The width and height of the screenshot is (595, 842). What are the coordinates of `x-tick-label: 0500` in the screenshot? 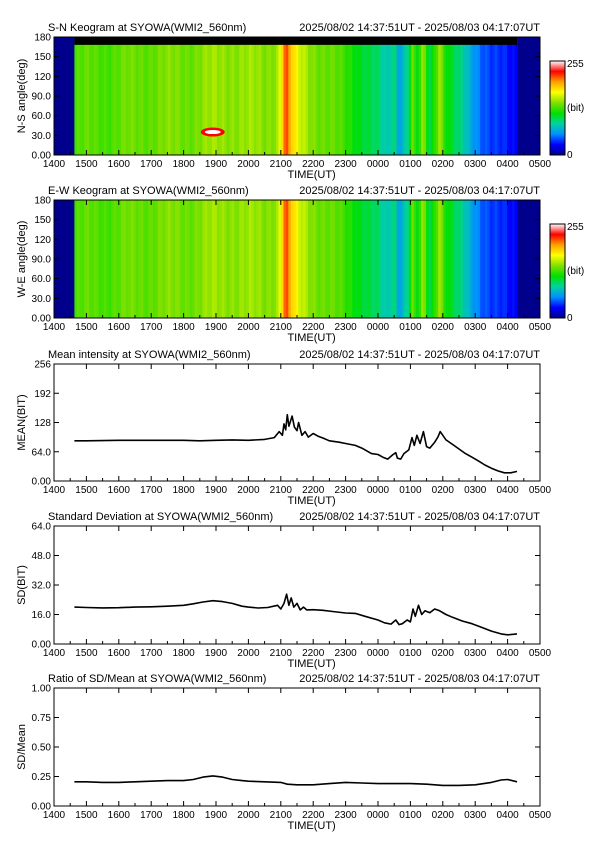 It's located at (540, 815).